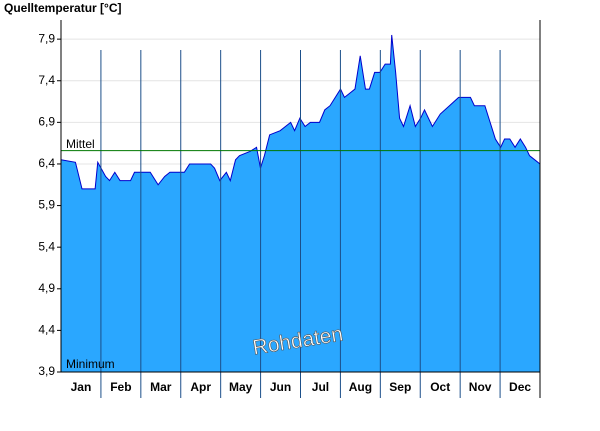 The image size is (600, 431). I want to click on x-tick-label: May, so click(241, 387).